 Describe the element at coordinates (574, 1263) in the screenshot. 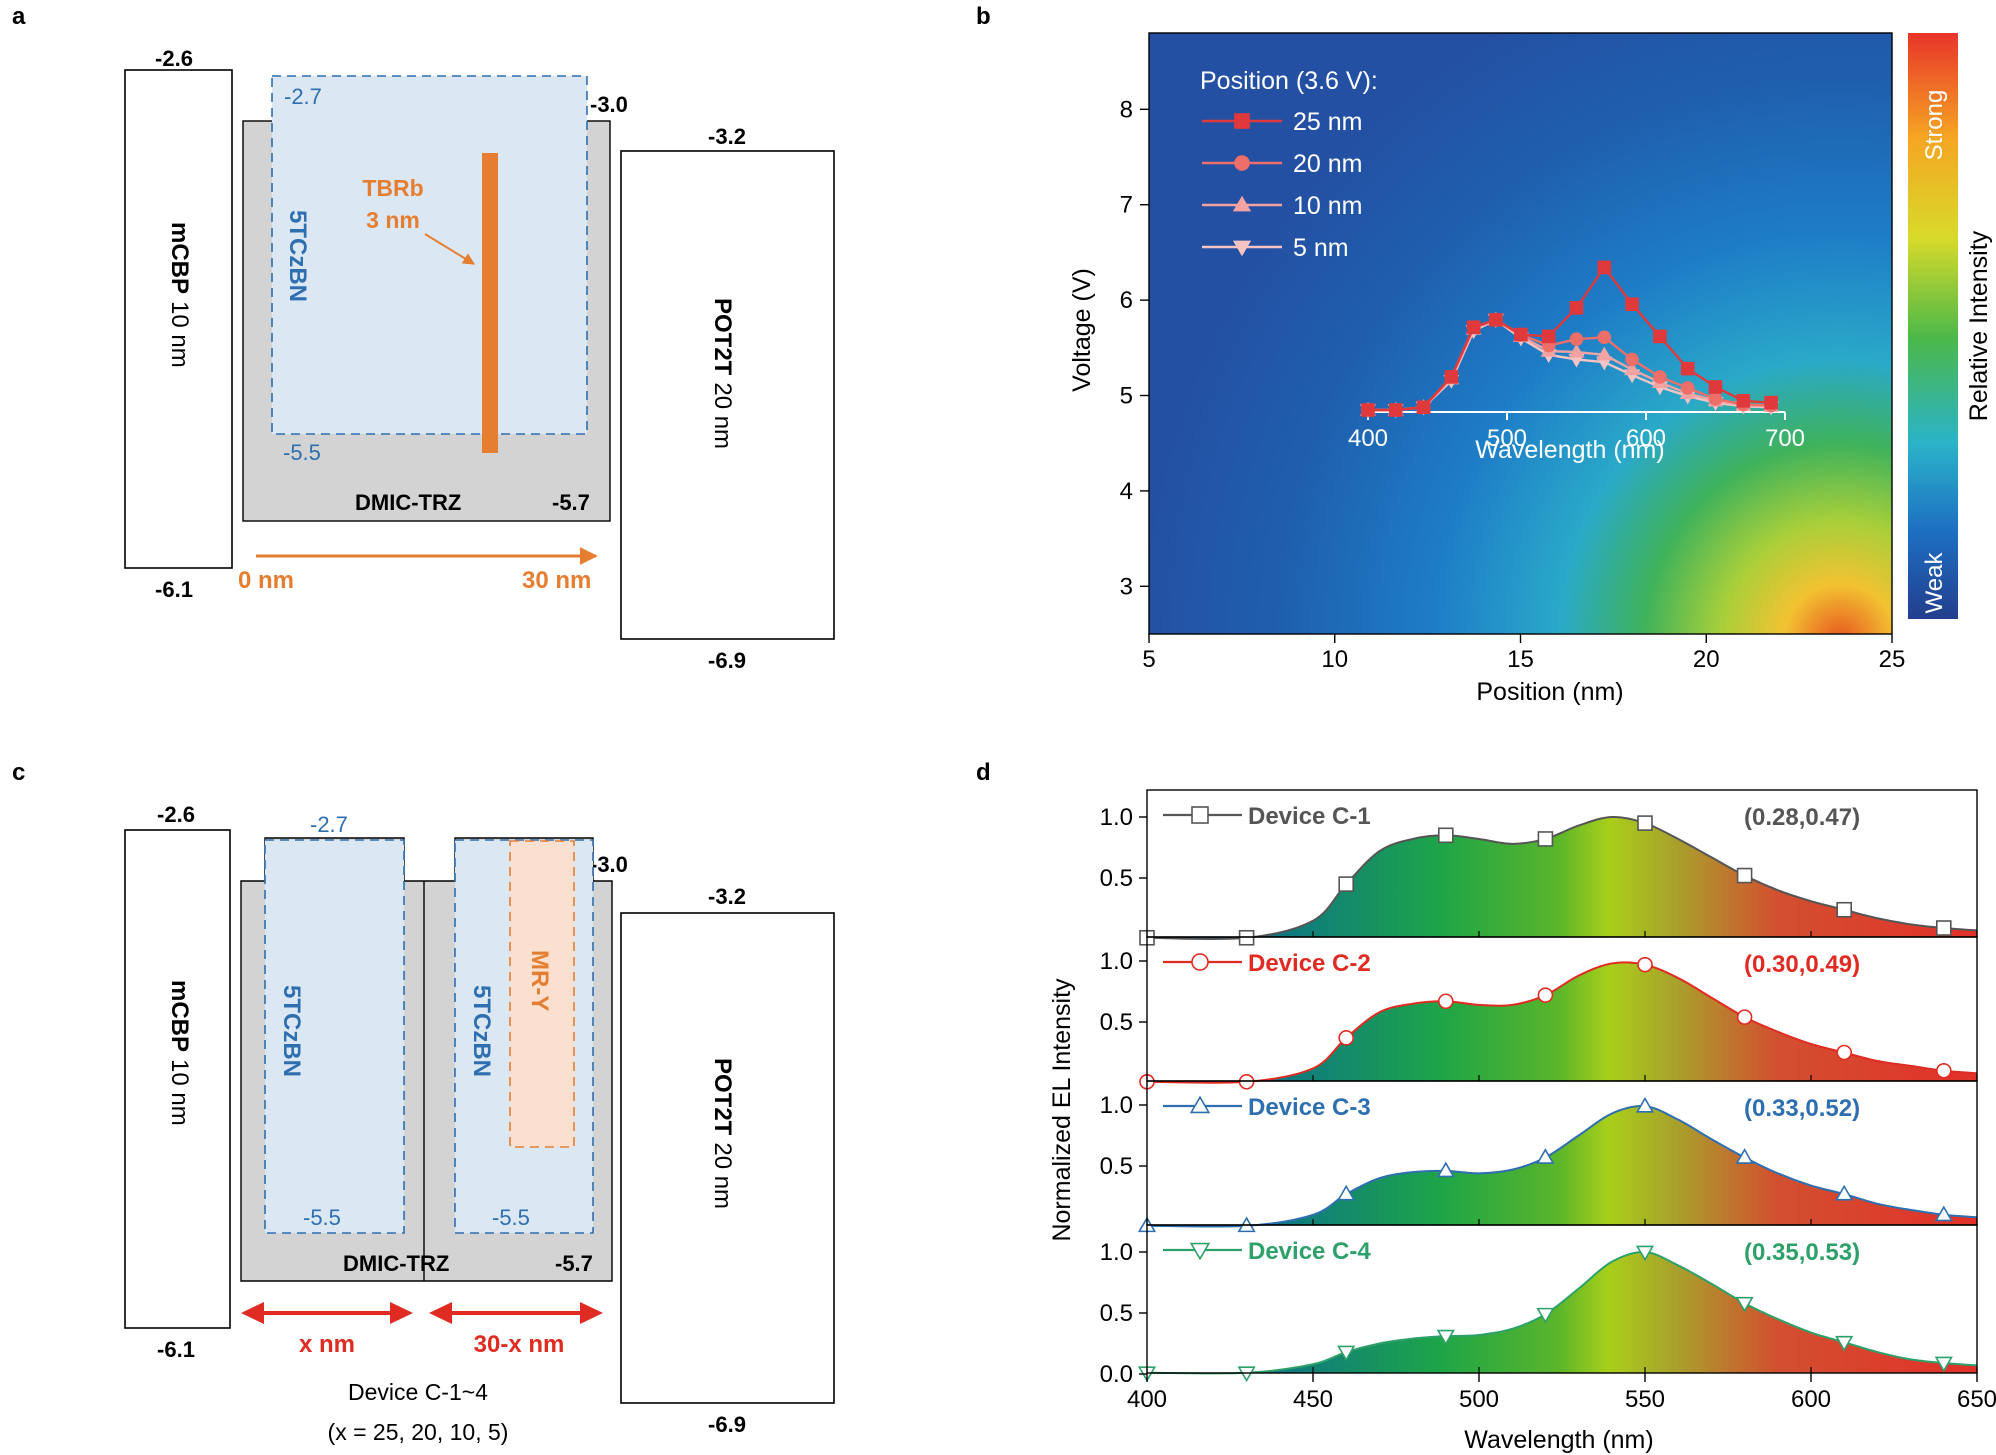

I see `host-homo-c: -5.7` at that location.